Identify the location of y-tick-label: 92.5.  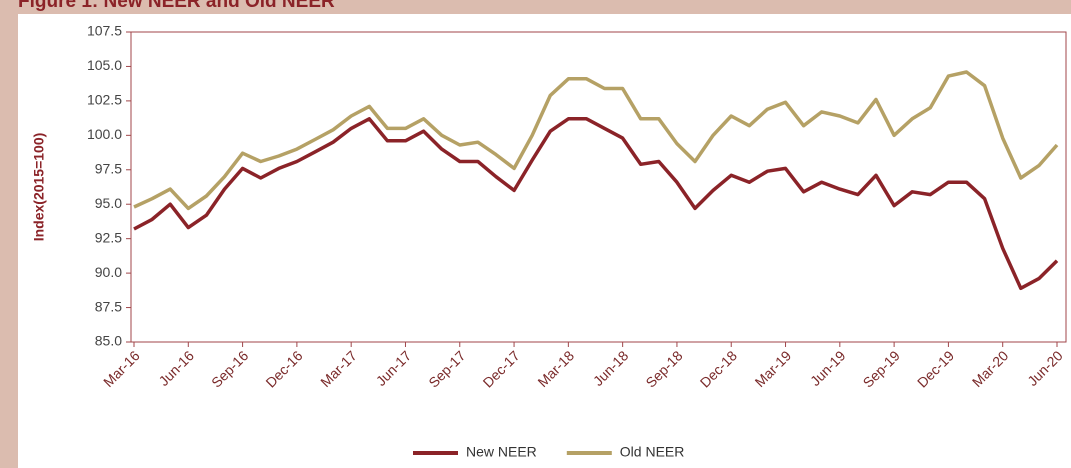
(108, 237).